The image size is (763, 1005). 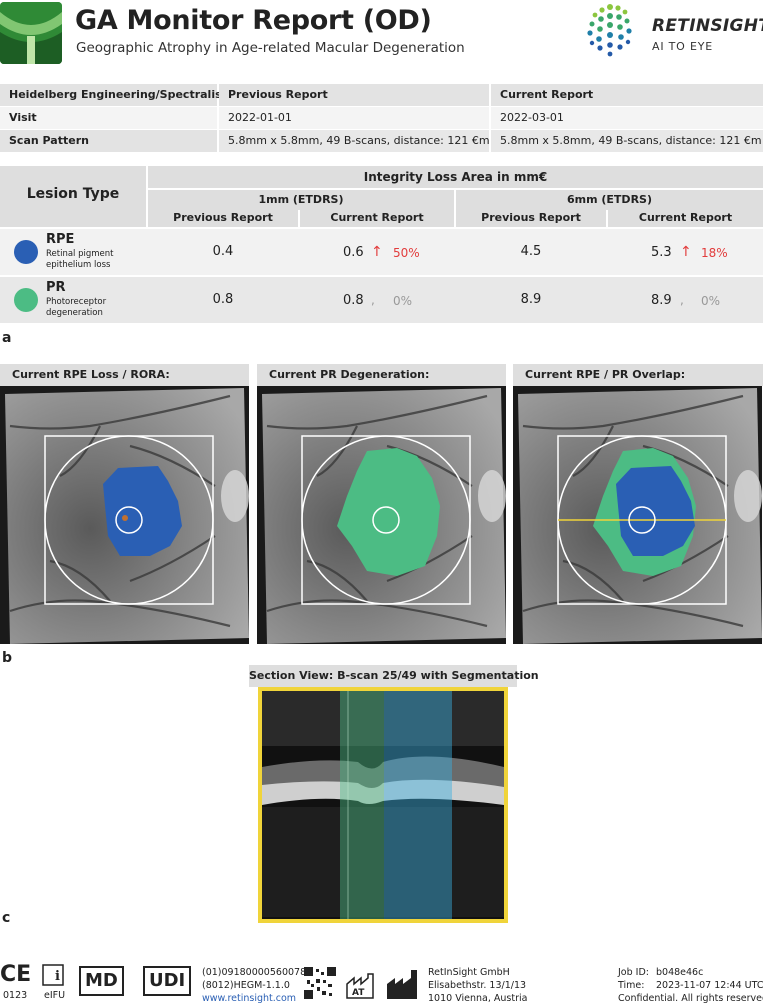 I want to click on time-value: 2023-11-07 12:44 UTC, so click(x=709, y=985).